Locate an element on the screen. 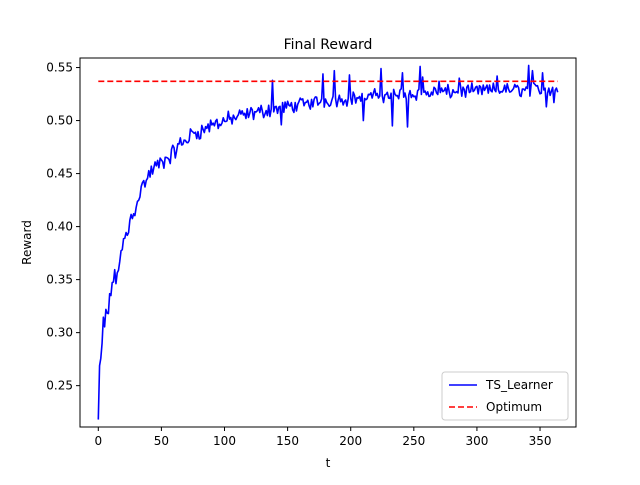 The image size is (640, 485). x-axis-label: t is located at coordinates (328, 463).